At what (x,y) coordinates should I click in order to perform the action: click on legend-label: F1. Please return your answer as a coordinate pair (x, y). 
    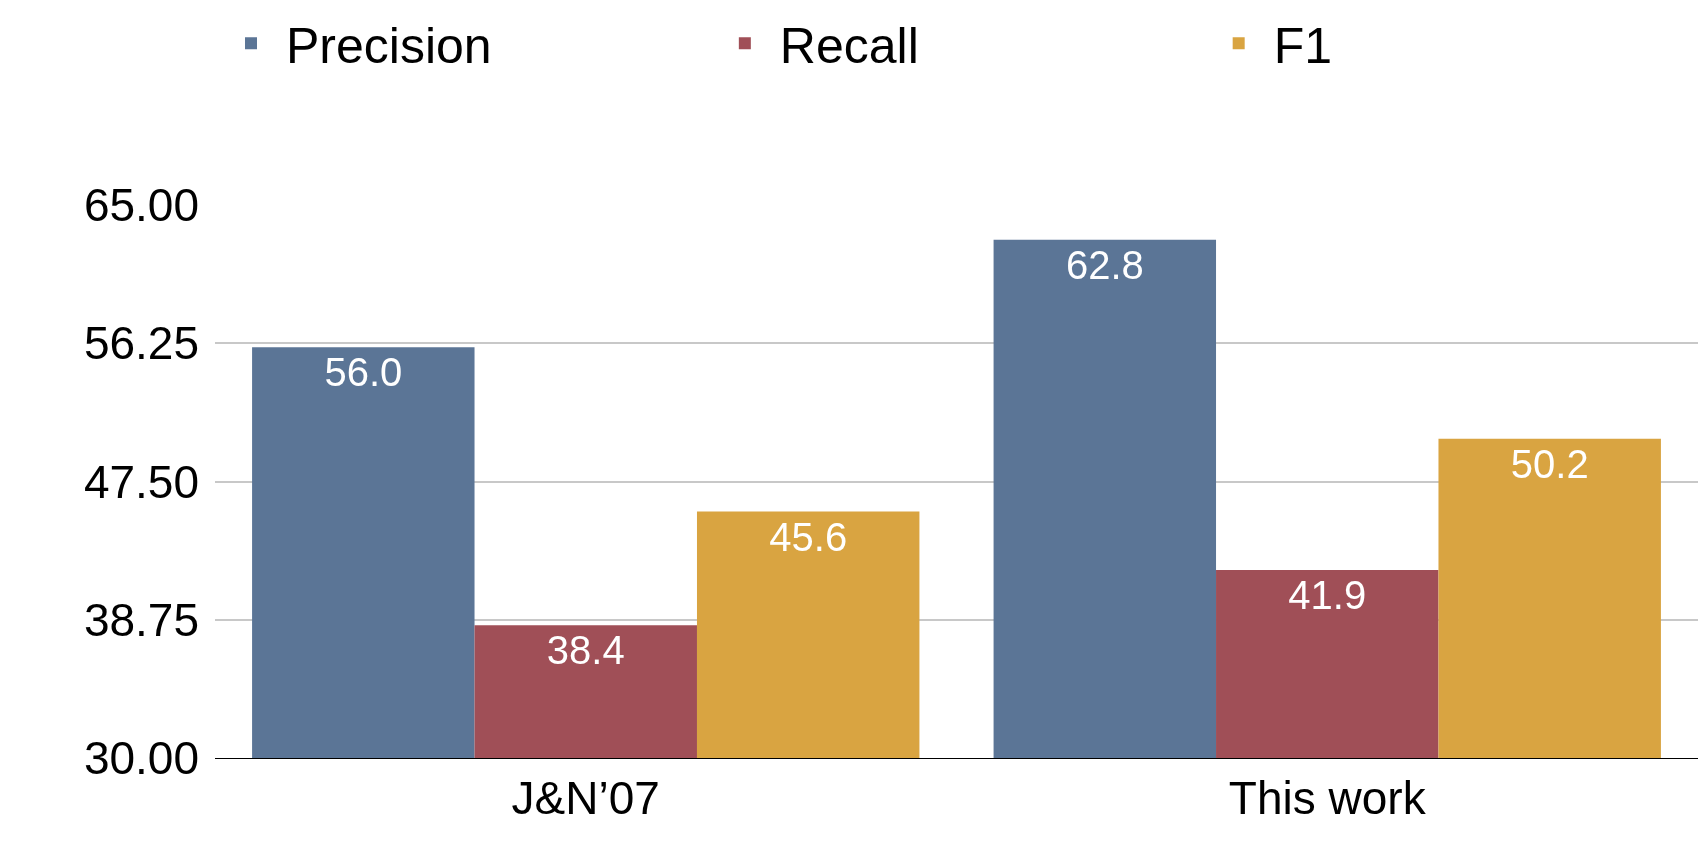
    Looking at the image, I should click on (1303, 45).